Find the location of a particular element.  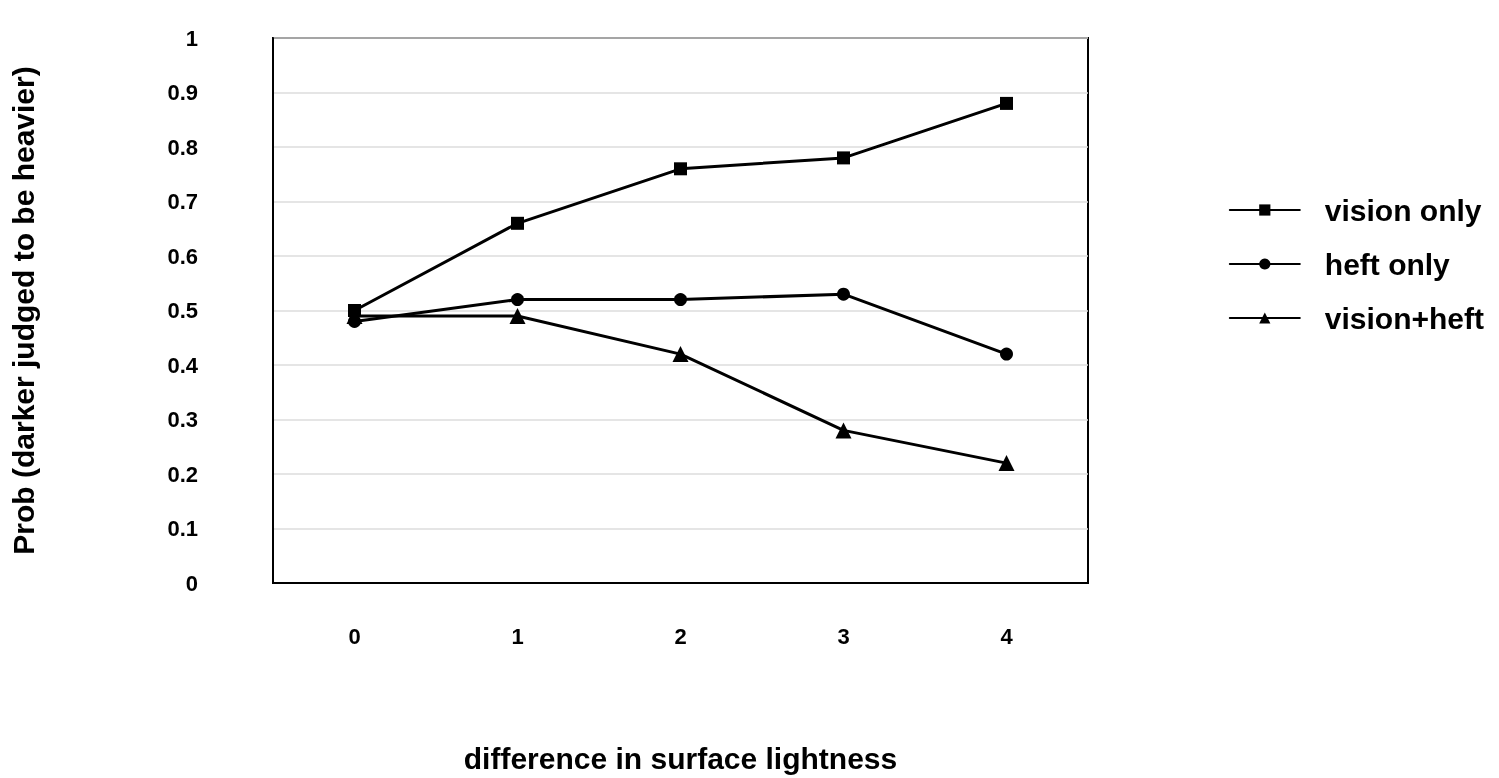

y-tick-label: 0.3 is located at coordinates (182, 419).